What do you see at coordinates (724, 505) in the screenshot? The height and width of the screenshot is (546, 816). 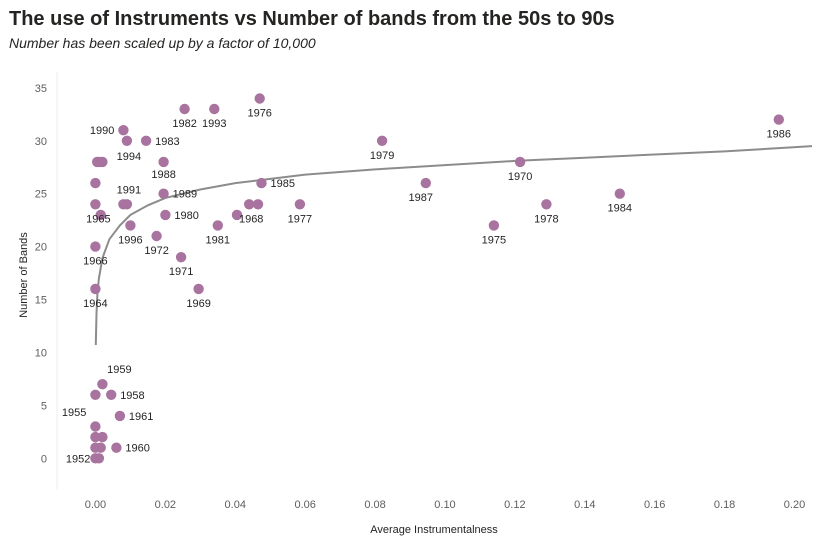 I see `x-tick-label: 0.18` at bounding box center [724, 505].